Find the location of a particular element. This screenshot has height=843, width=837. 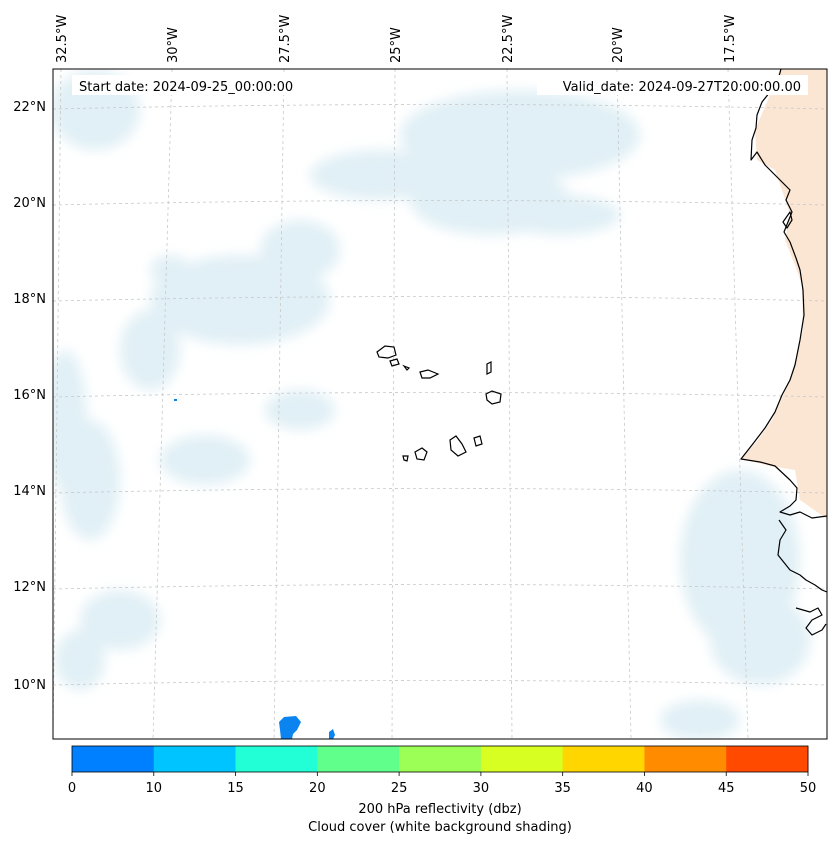

lat-label-14n: 14°N is located at coordinates (29, 491).